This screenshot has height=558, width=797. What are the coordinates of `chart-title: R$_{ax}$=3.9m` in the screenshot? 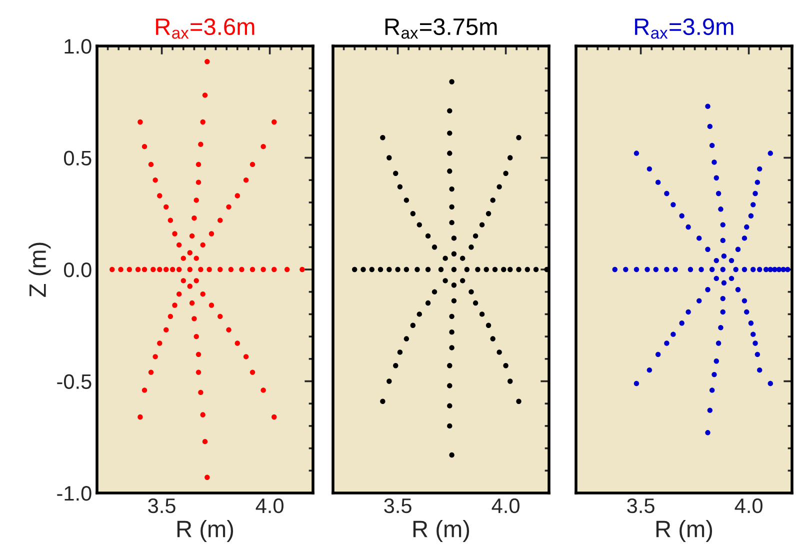 It's located at (684, 28).